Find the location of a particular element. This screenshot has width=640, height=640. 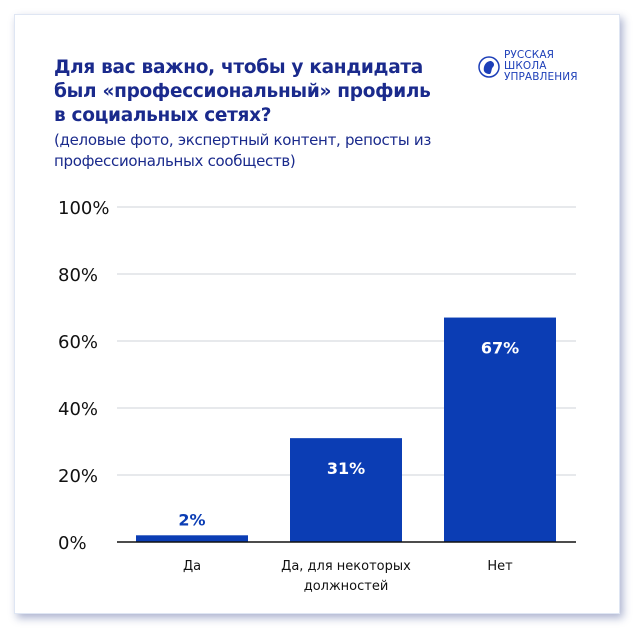

y-tick-label: 100% is located at coordinates (83, 208).